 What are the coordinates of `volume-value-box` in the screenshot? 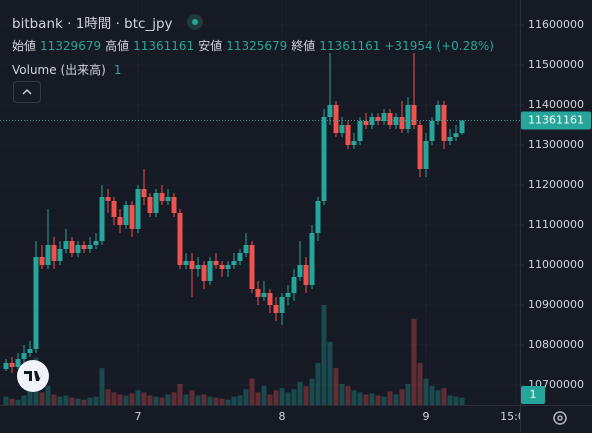 It's located at (533, 395).